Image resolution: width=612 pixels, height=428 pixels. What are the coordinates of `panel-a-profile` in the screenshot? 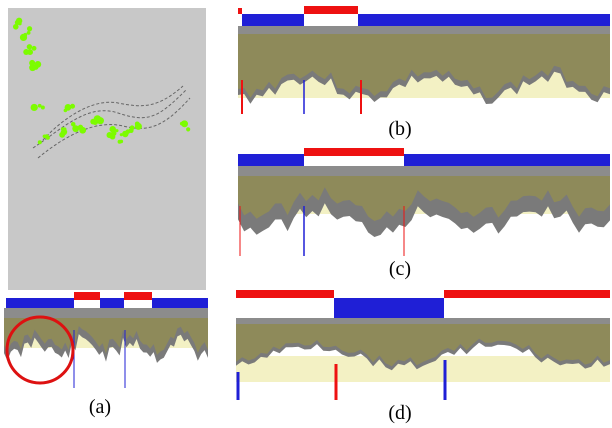 It's located at (106, 340).